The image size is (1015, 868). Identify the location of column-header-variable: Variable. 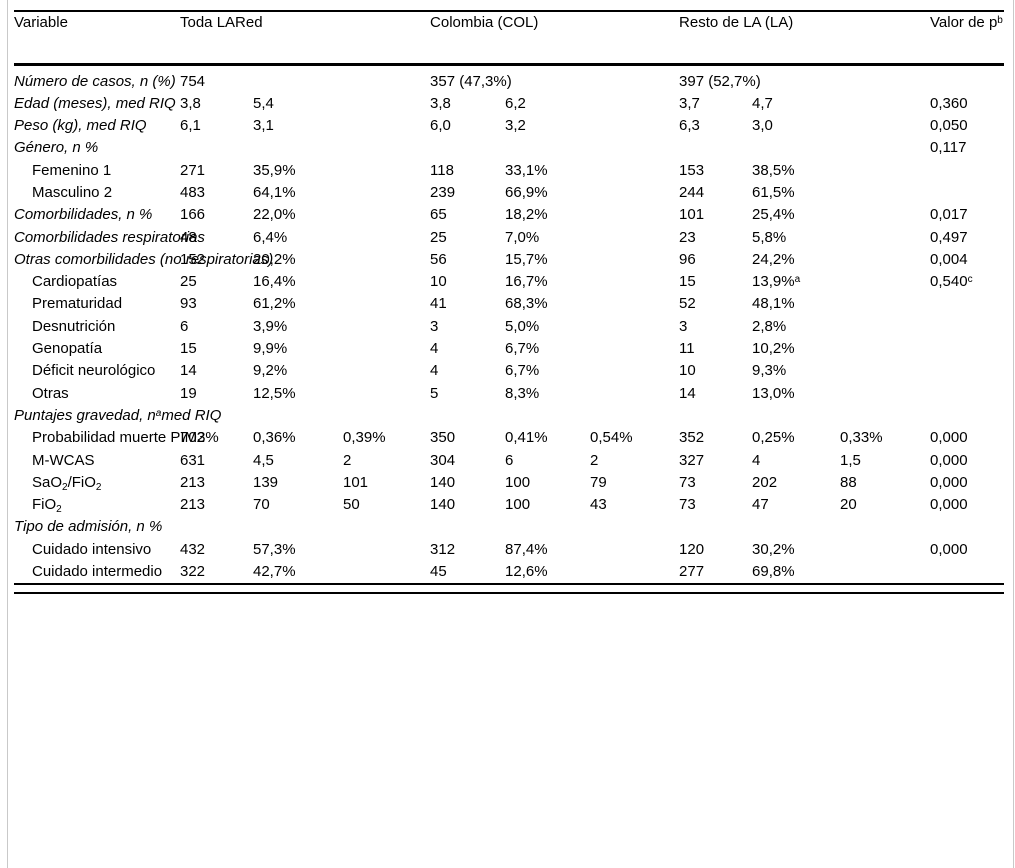
(97, 38).